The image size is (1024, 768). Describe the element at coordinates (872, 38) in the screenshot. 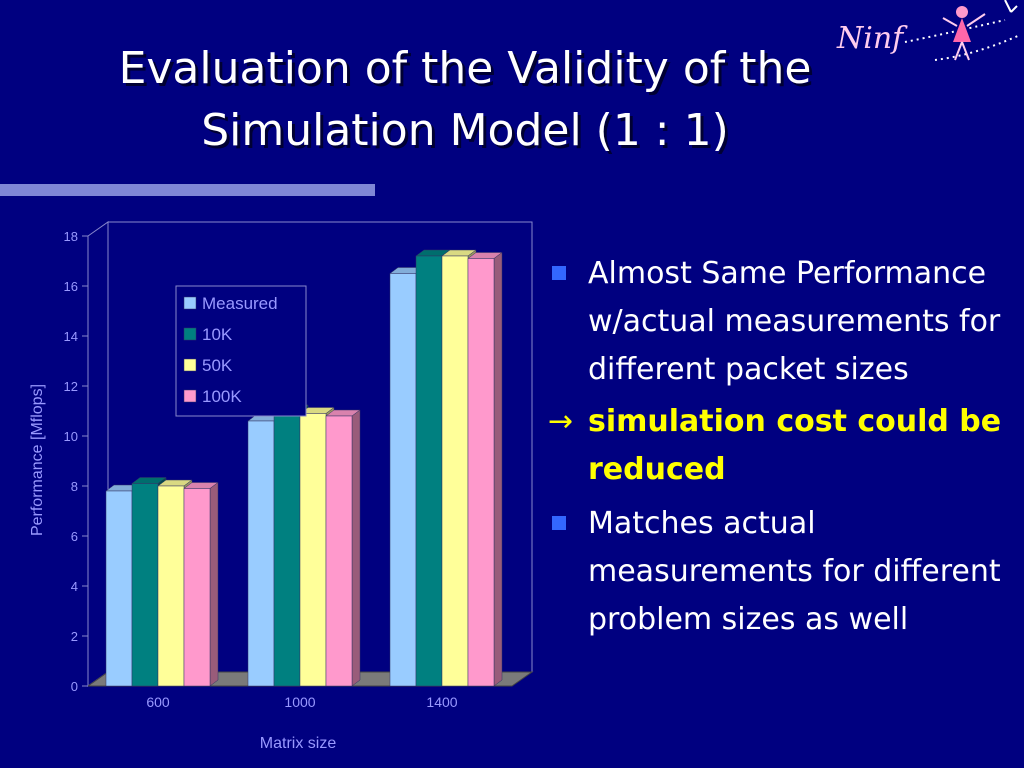

I see `svg-text: Ninf` at that location.